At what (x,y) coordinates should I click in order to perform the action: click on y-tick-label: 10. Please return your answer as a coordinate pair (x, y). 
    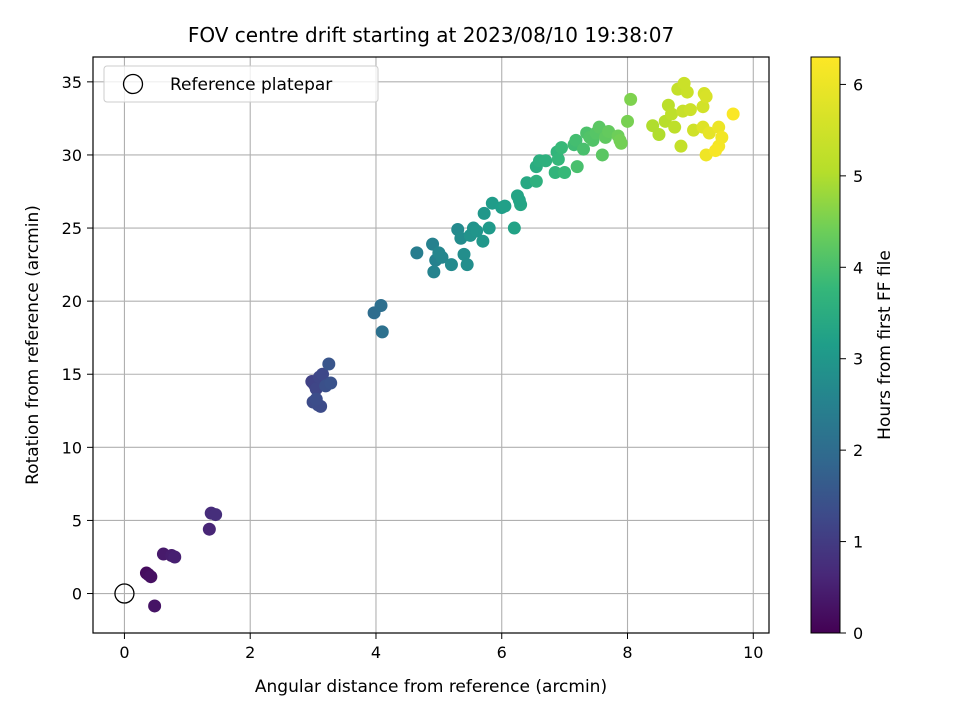
    Looking at the image, I should click on (72, 447).